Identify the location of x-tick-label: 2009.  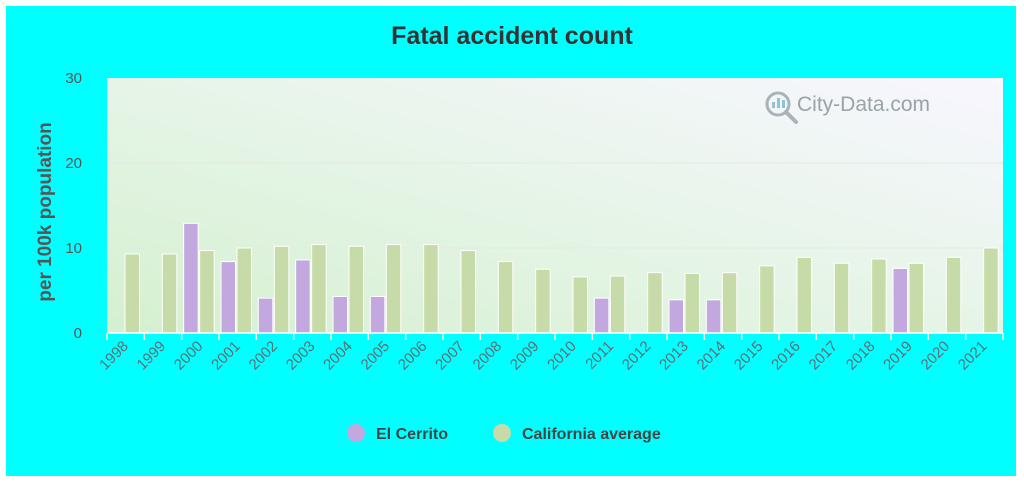
(525, 356).